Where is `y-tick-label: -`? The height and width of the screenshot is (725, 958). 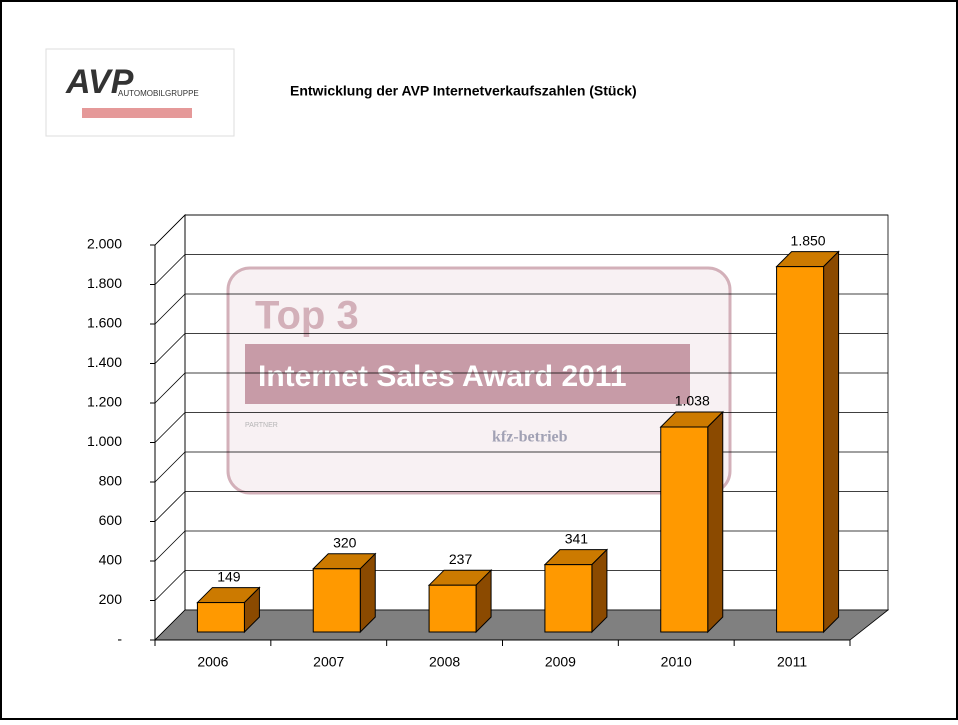
y-tick-label: - is located at coordinates (119, 639).